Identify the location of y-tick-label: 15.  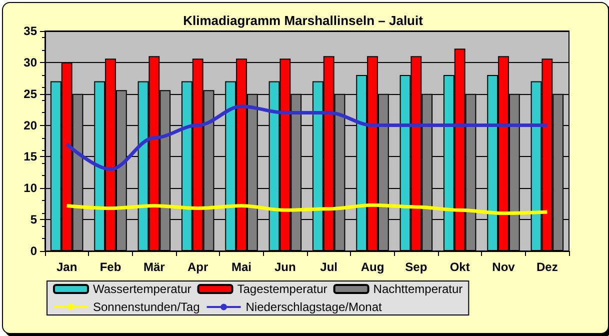
(31, 157).